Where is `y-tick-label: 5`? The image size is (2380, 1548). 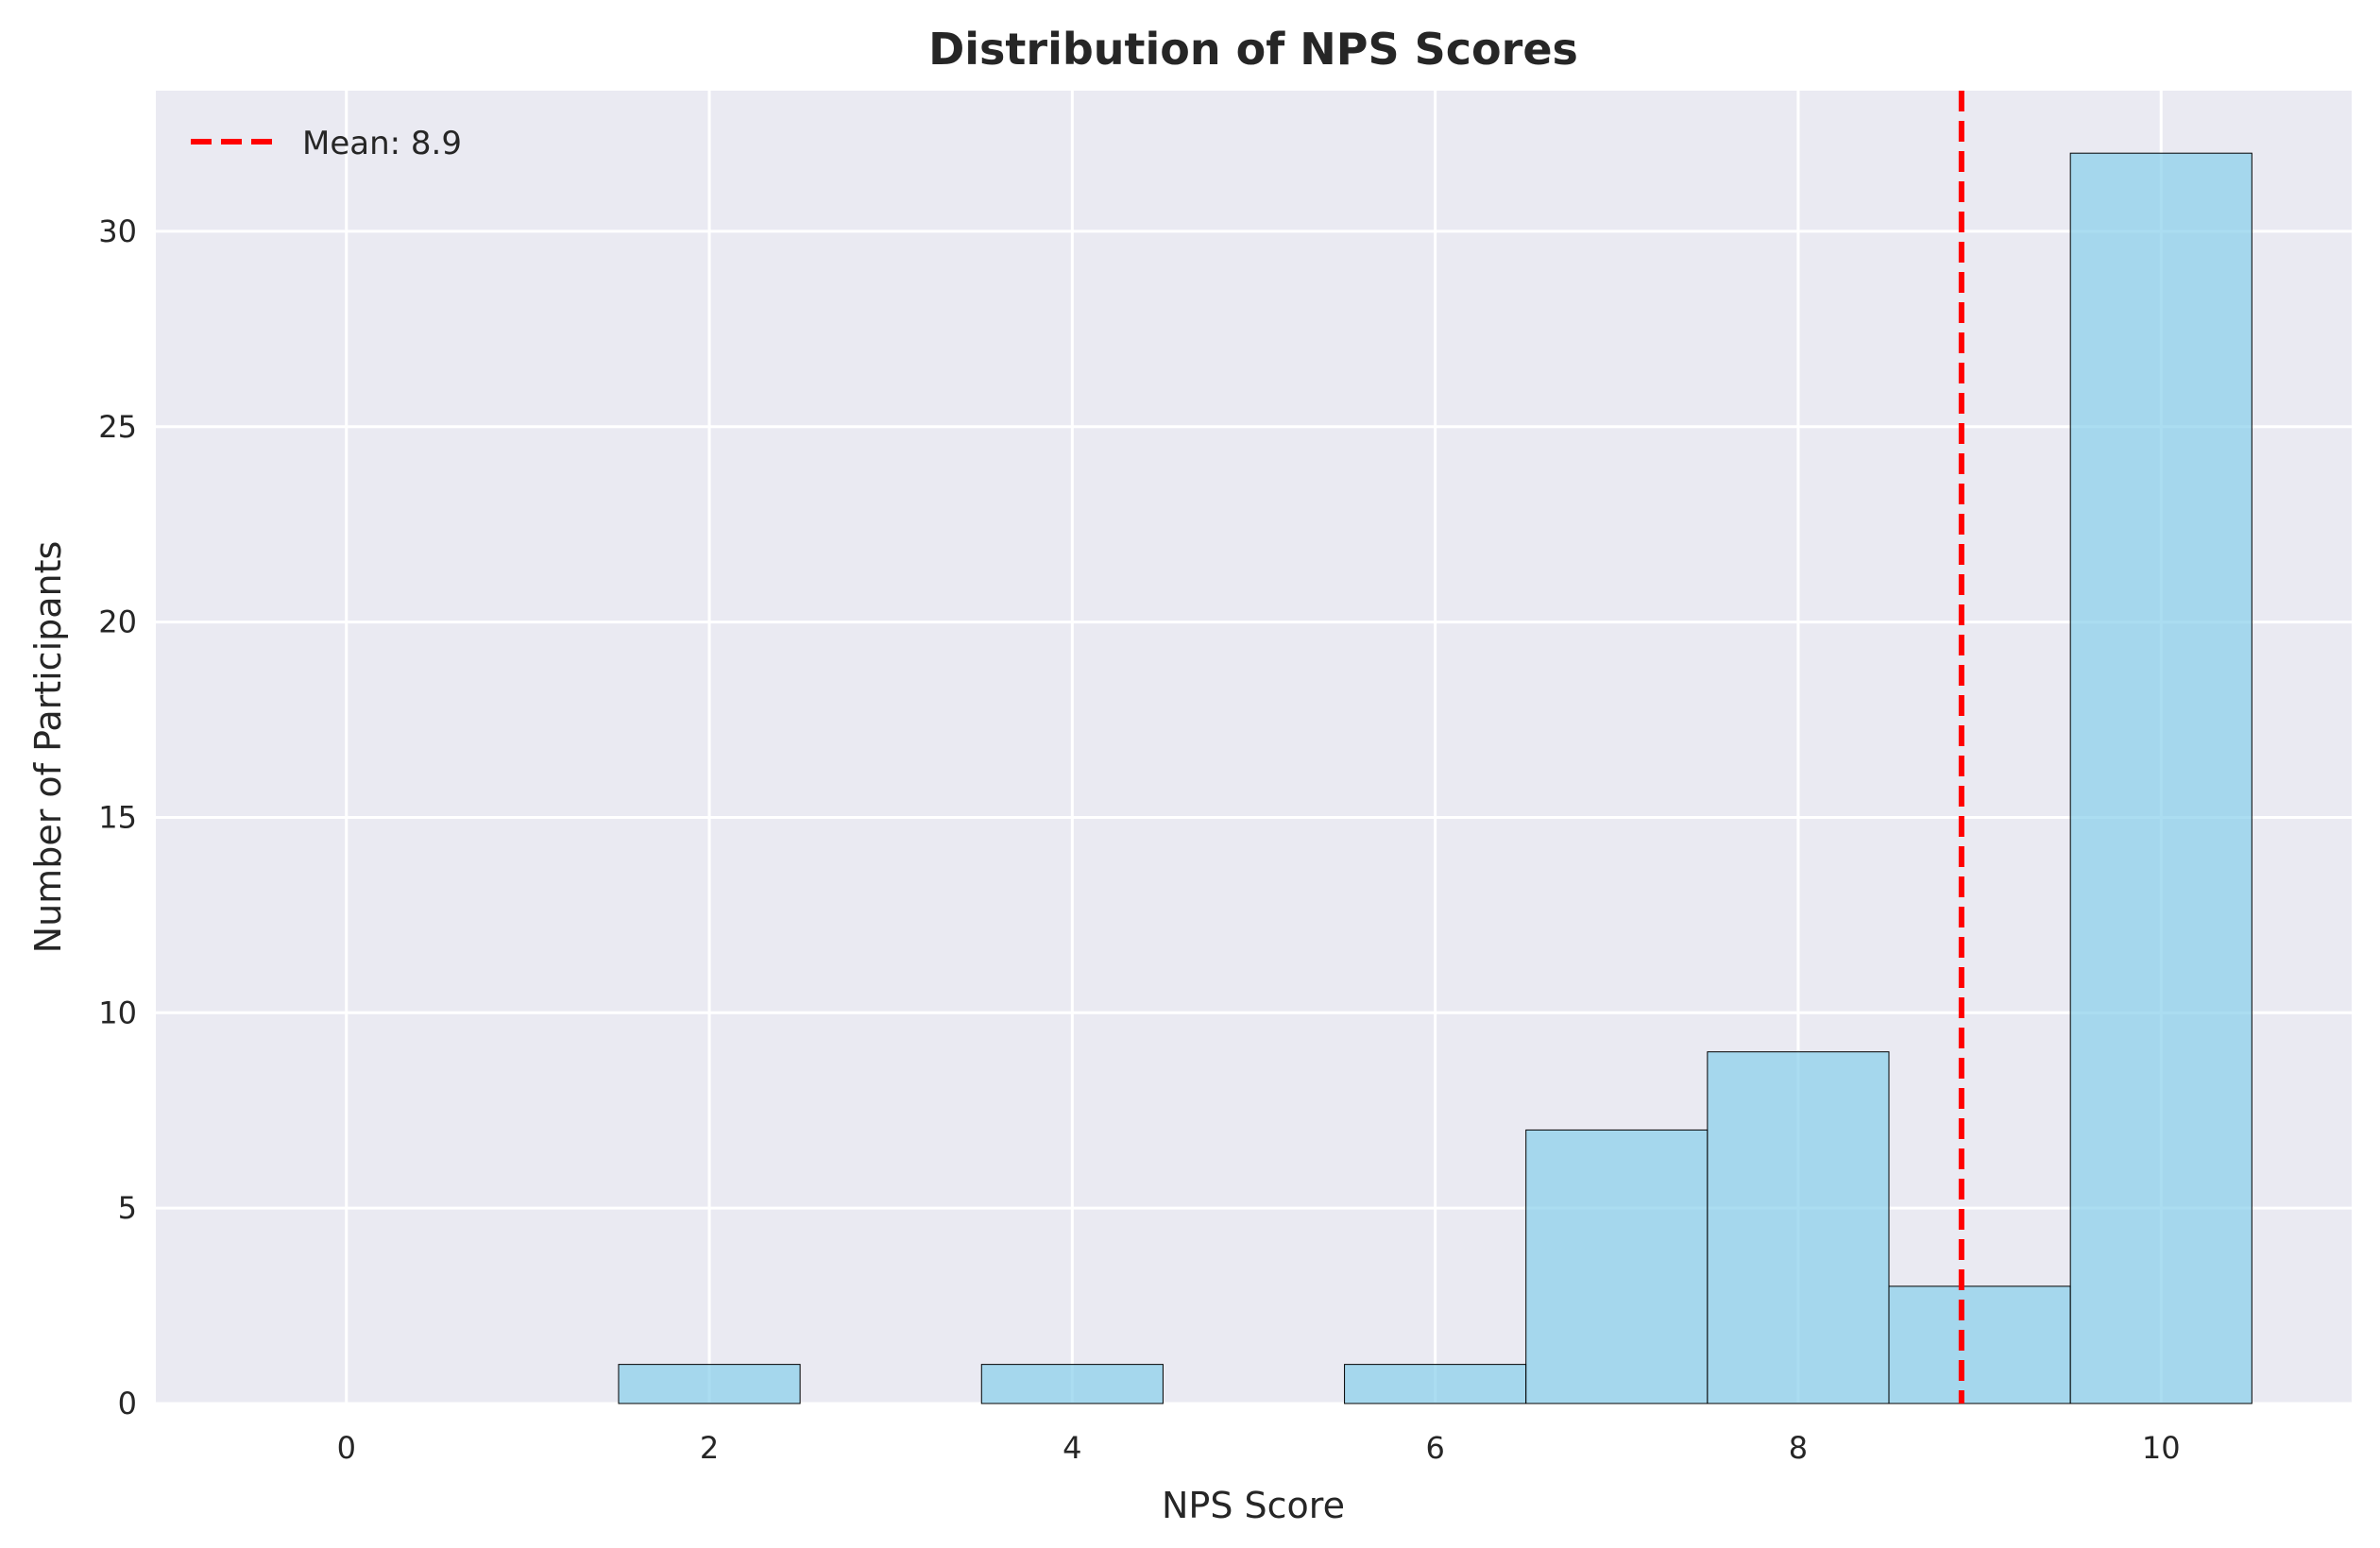 y-tick-label: 5 is located at coordinates (127, 1208).